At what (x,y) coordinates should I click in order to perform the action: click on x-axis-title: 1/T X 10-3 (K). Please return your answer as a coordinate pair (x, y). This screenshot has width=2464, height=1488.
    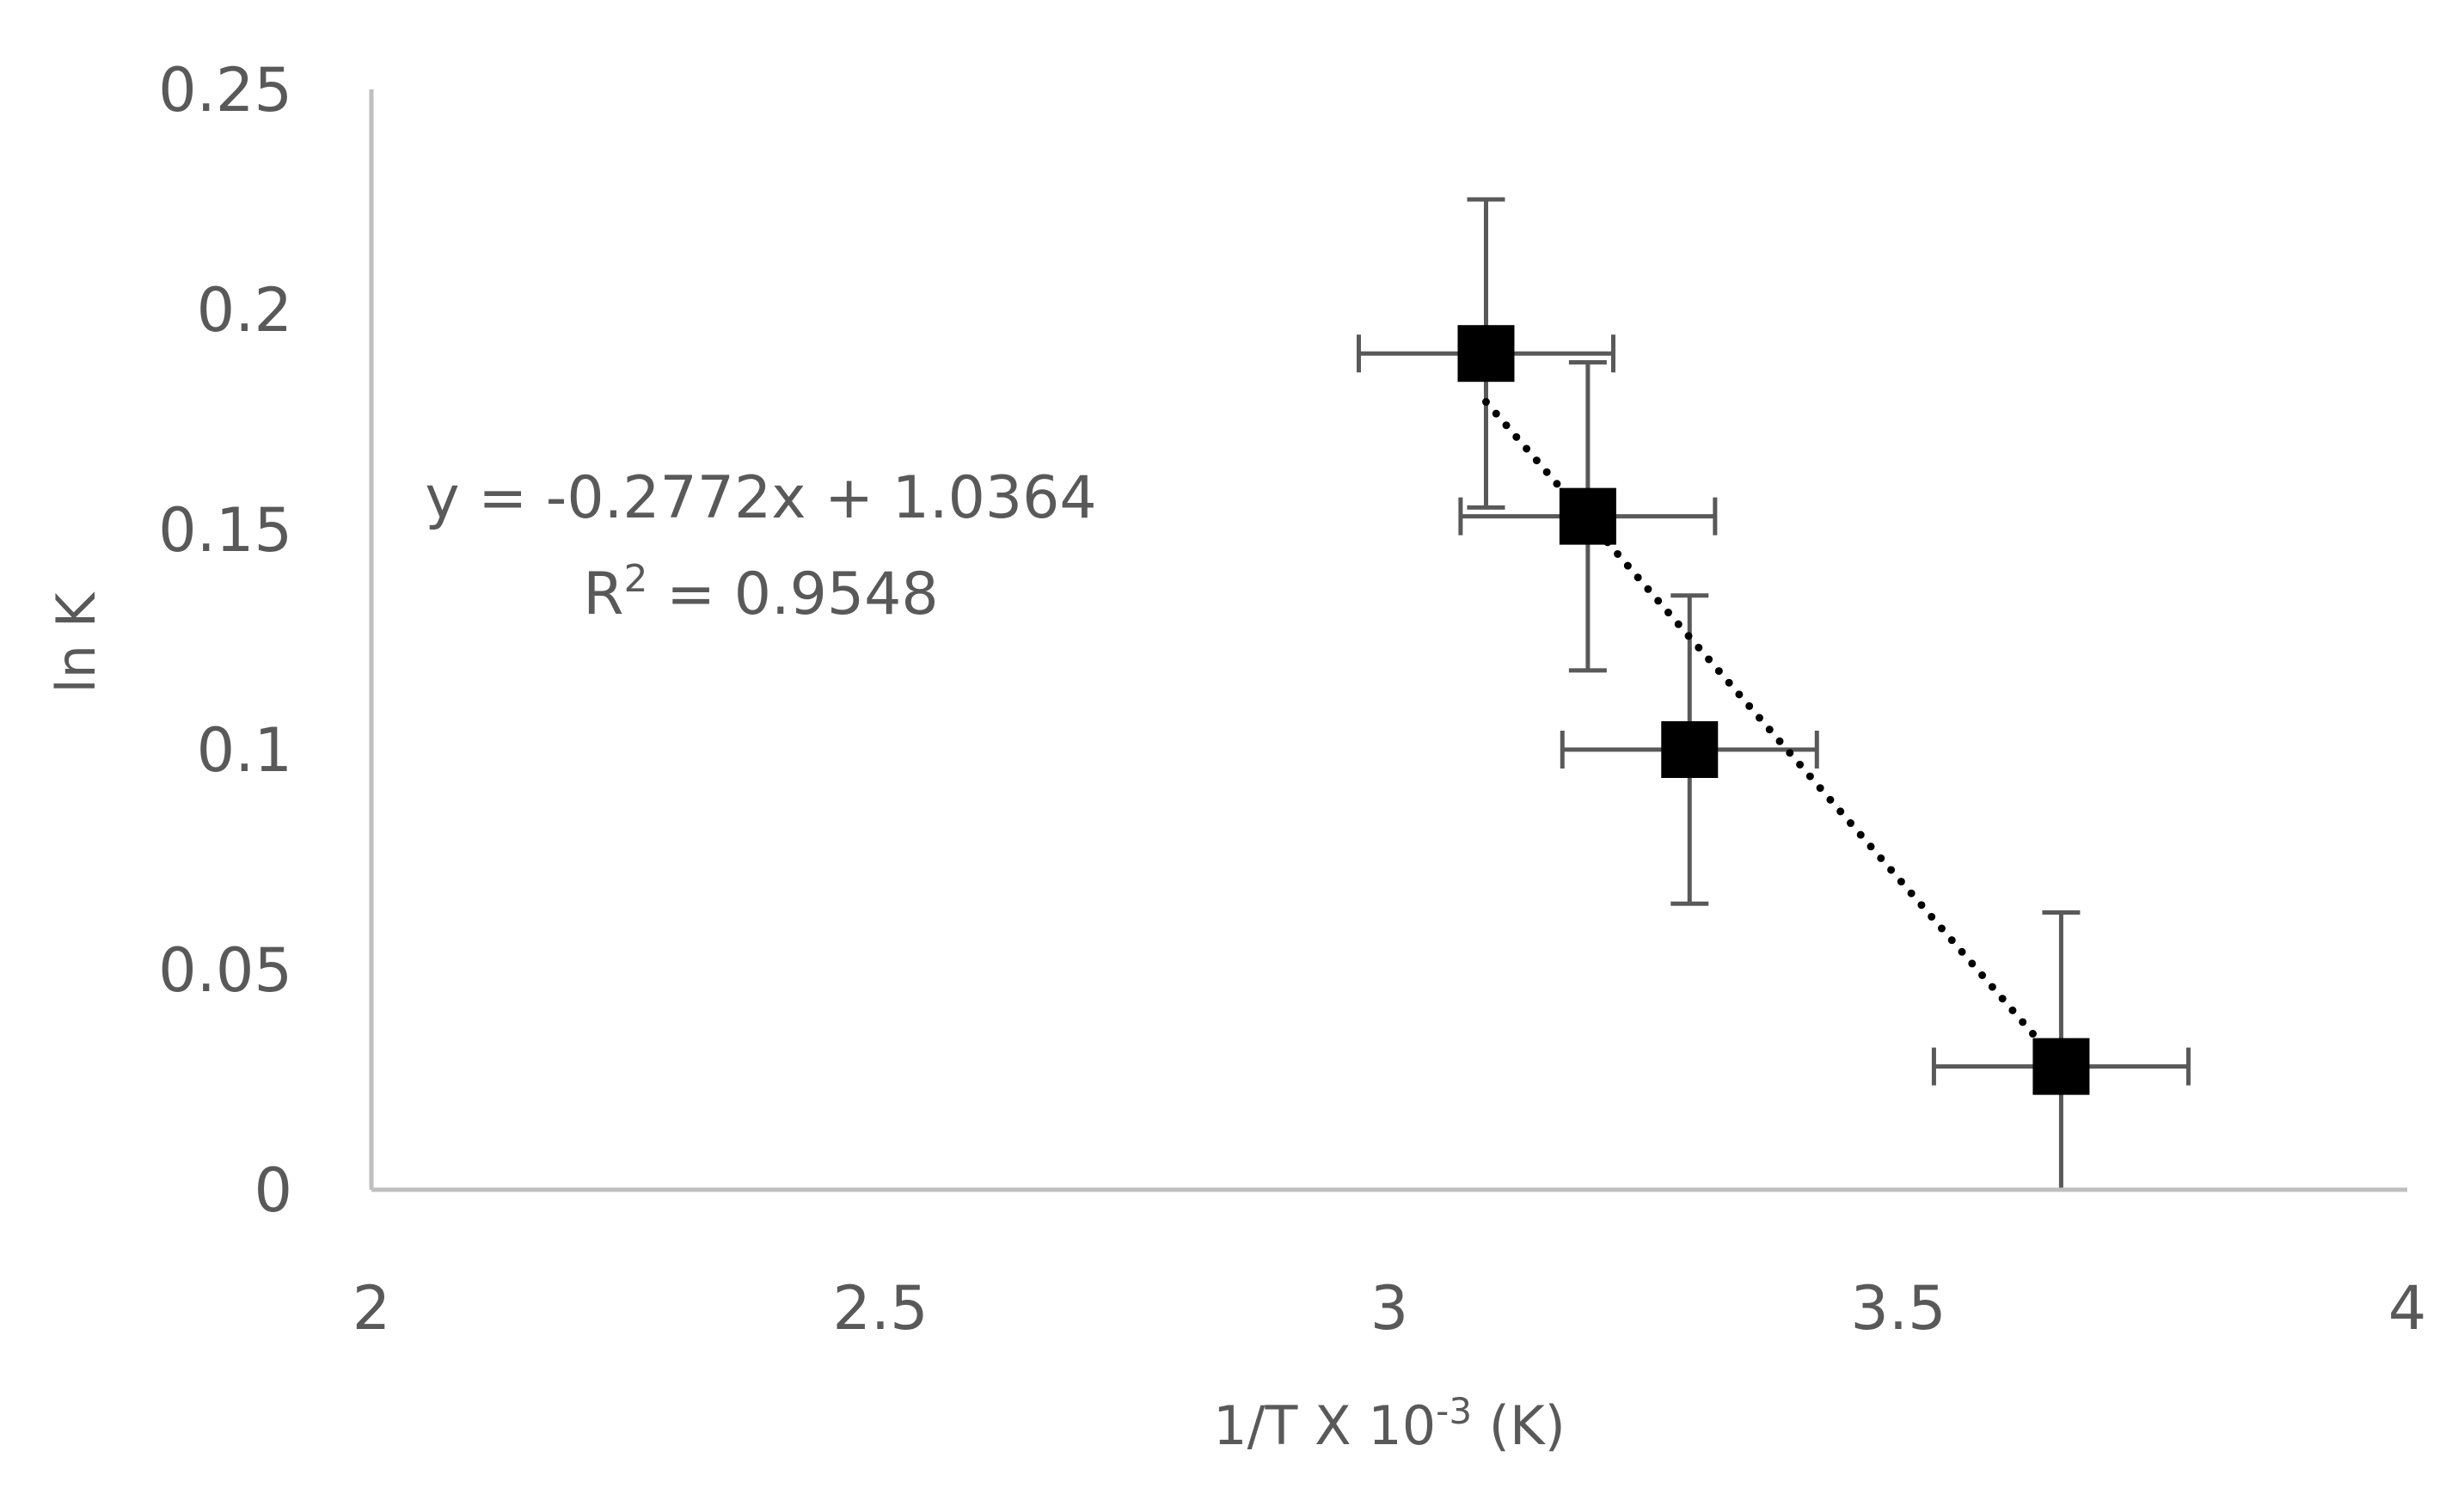
    Looking at the image, I should click on (1389, 1423).